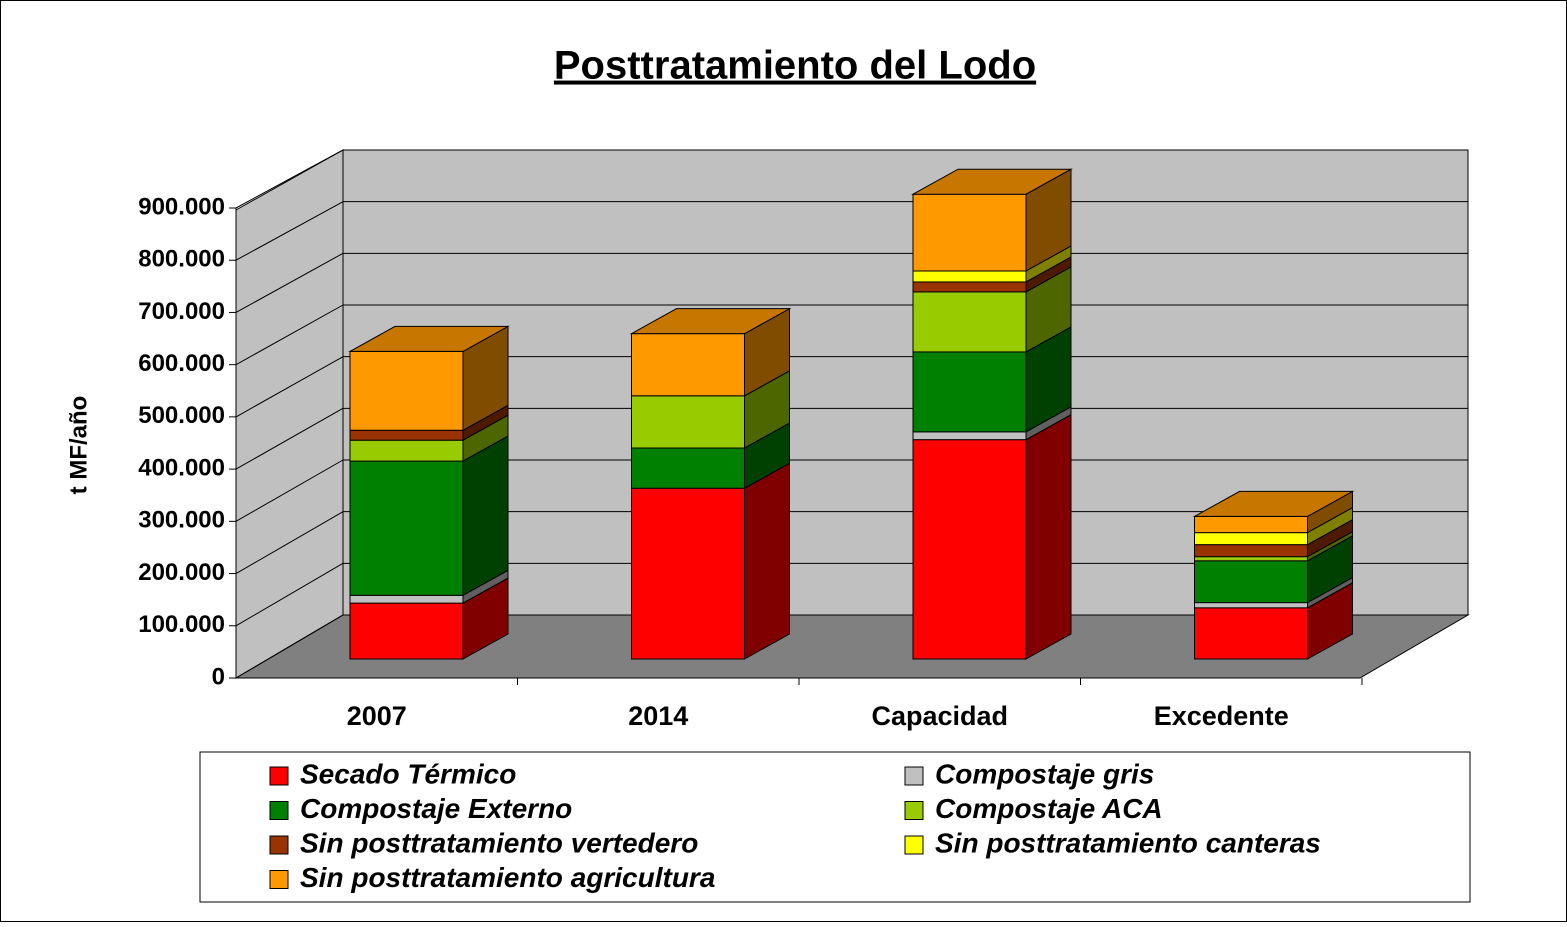 Image resolution: width=1567 pixels, height=927 pixels. Describe the element at coordinates (835, 827) in the screenshot. I see `legend` at that location.